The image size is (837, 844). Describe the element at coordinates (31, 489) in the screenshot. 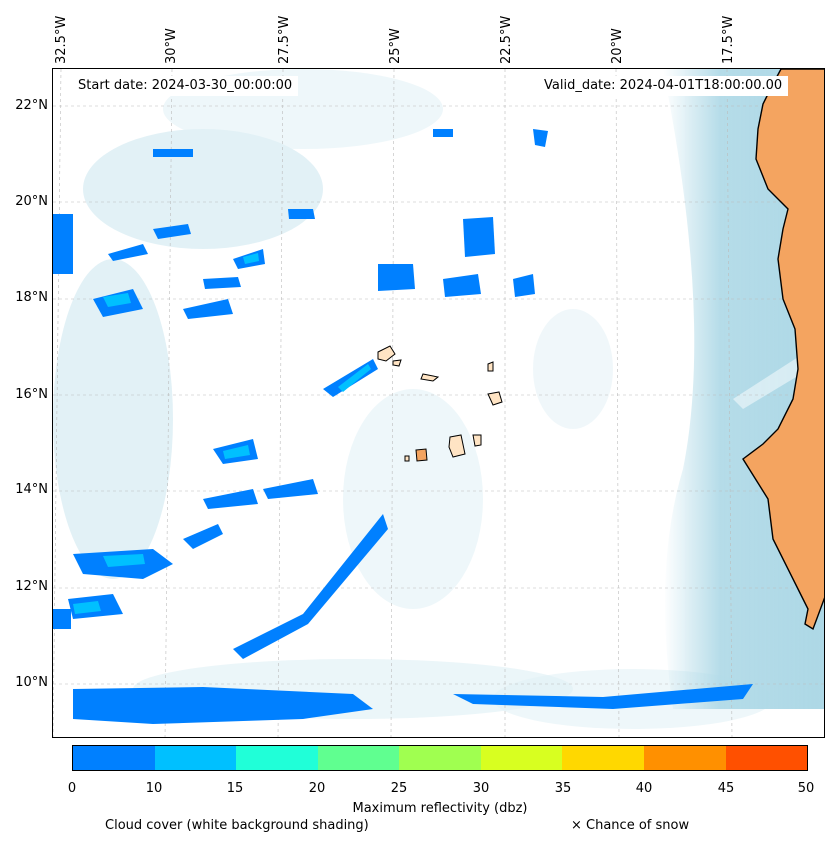

I see `lat-label-14n: 14°N` at that location.